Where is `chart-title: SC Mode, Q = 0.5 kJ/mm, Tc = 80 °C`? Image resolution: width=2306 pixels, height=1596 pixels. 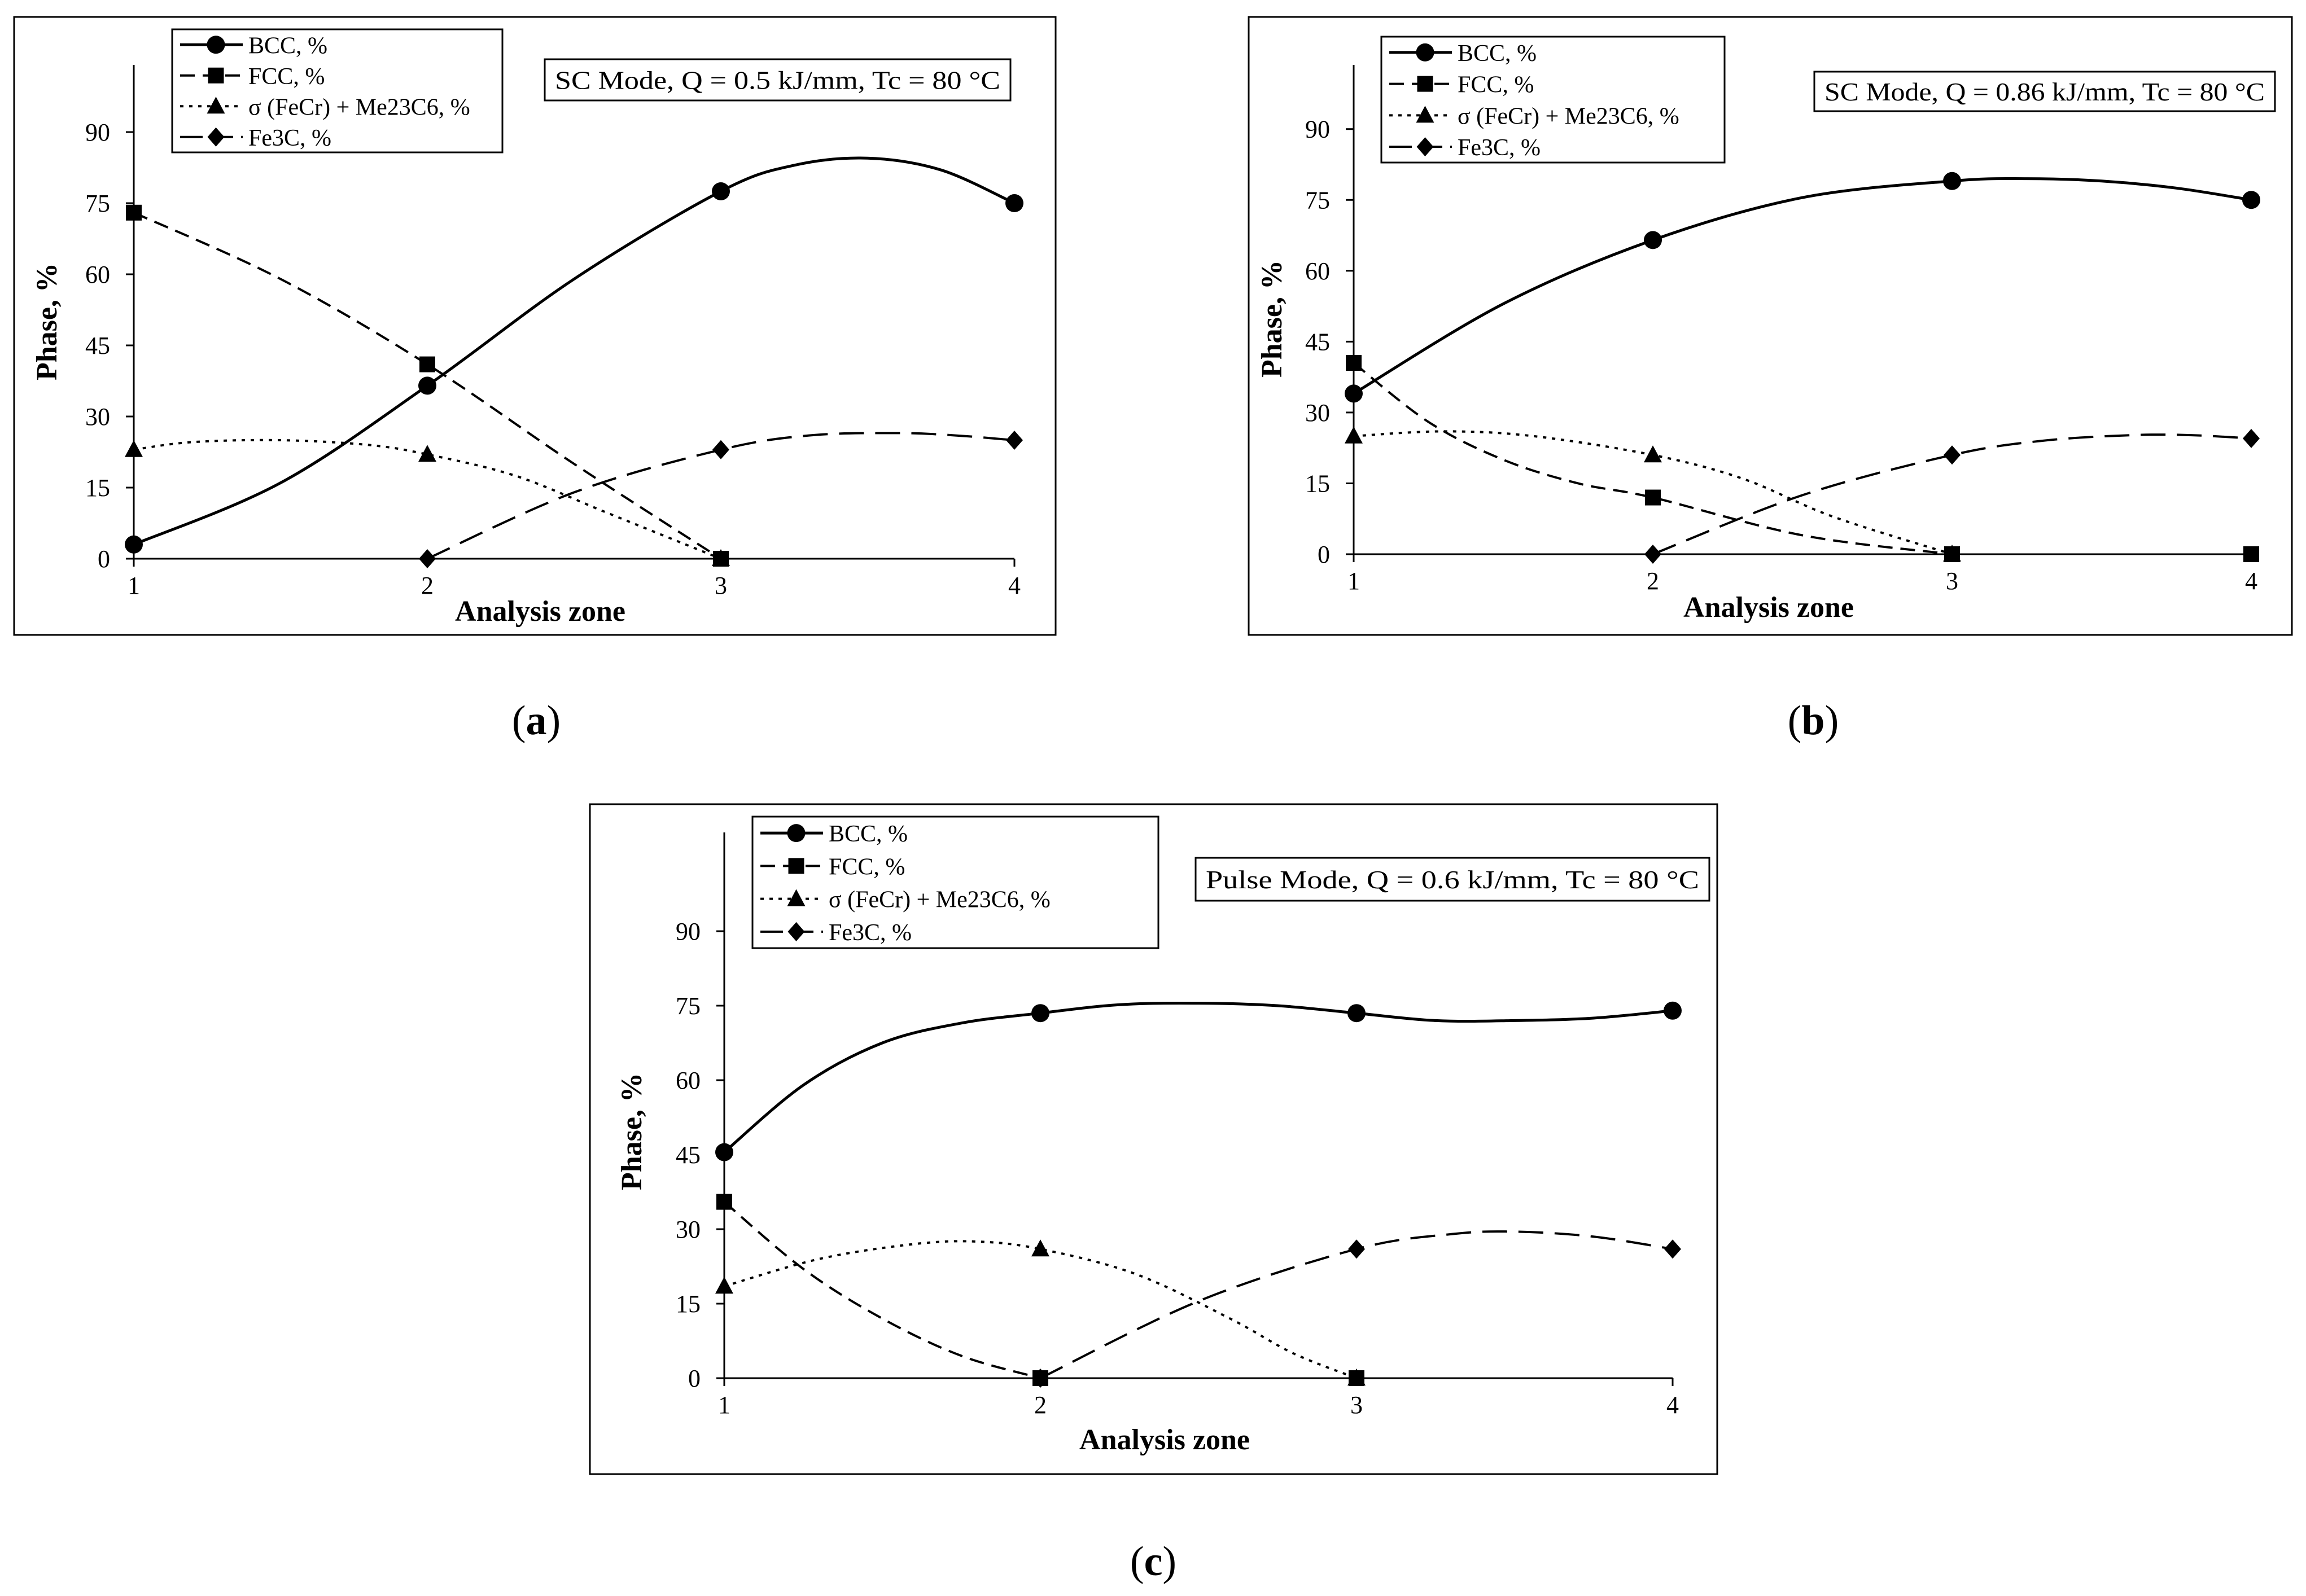 chart-title: SC Mode, Q = 0.5 kJ/mm, Tc = 80 °C is located at coordinates (777, 81).